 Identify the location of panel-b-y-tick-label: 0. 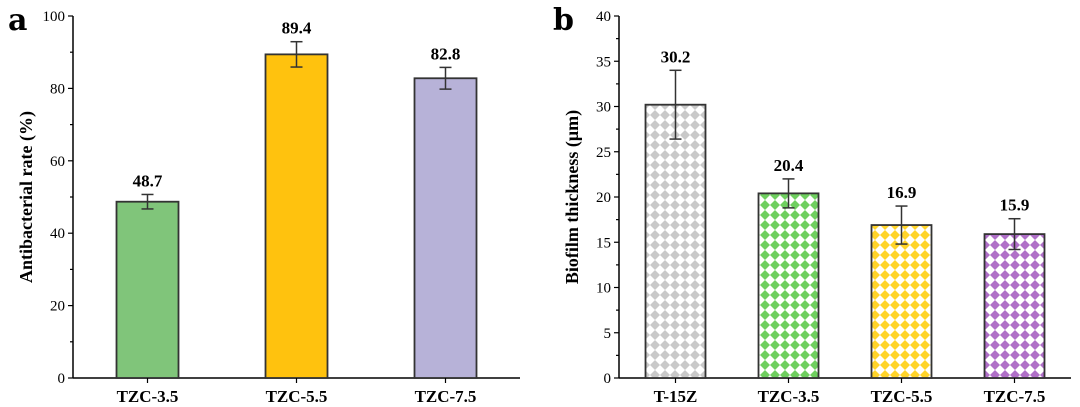
(608, 379).